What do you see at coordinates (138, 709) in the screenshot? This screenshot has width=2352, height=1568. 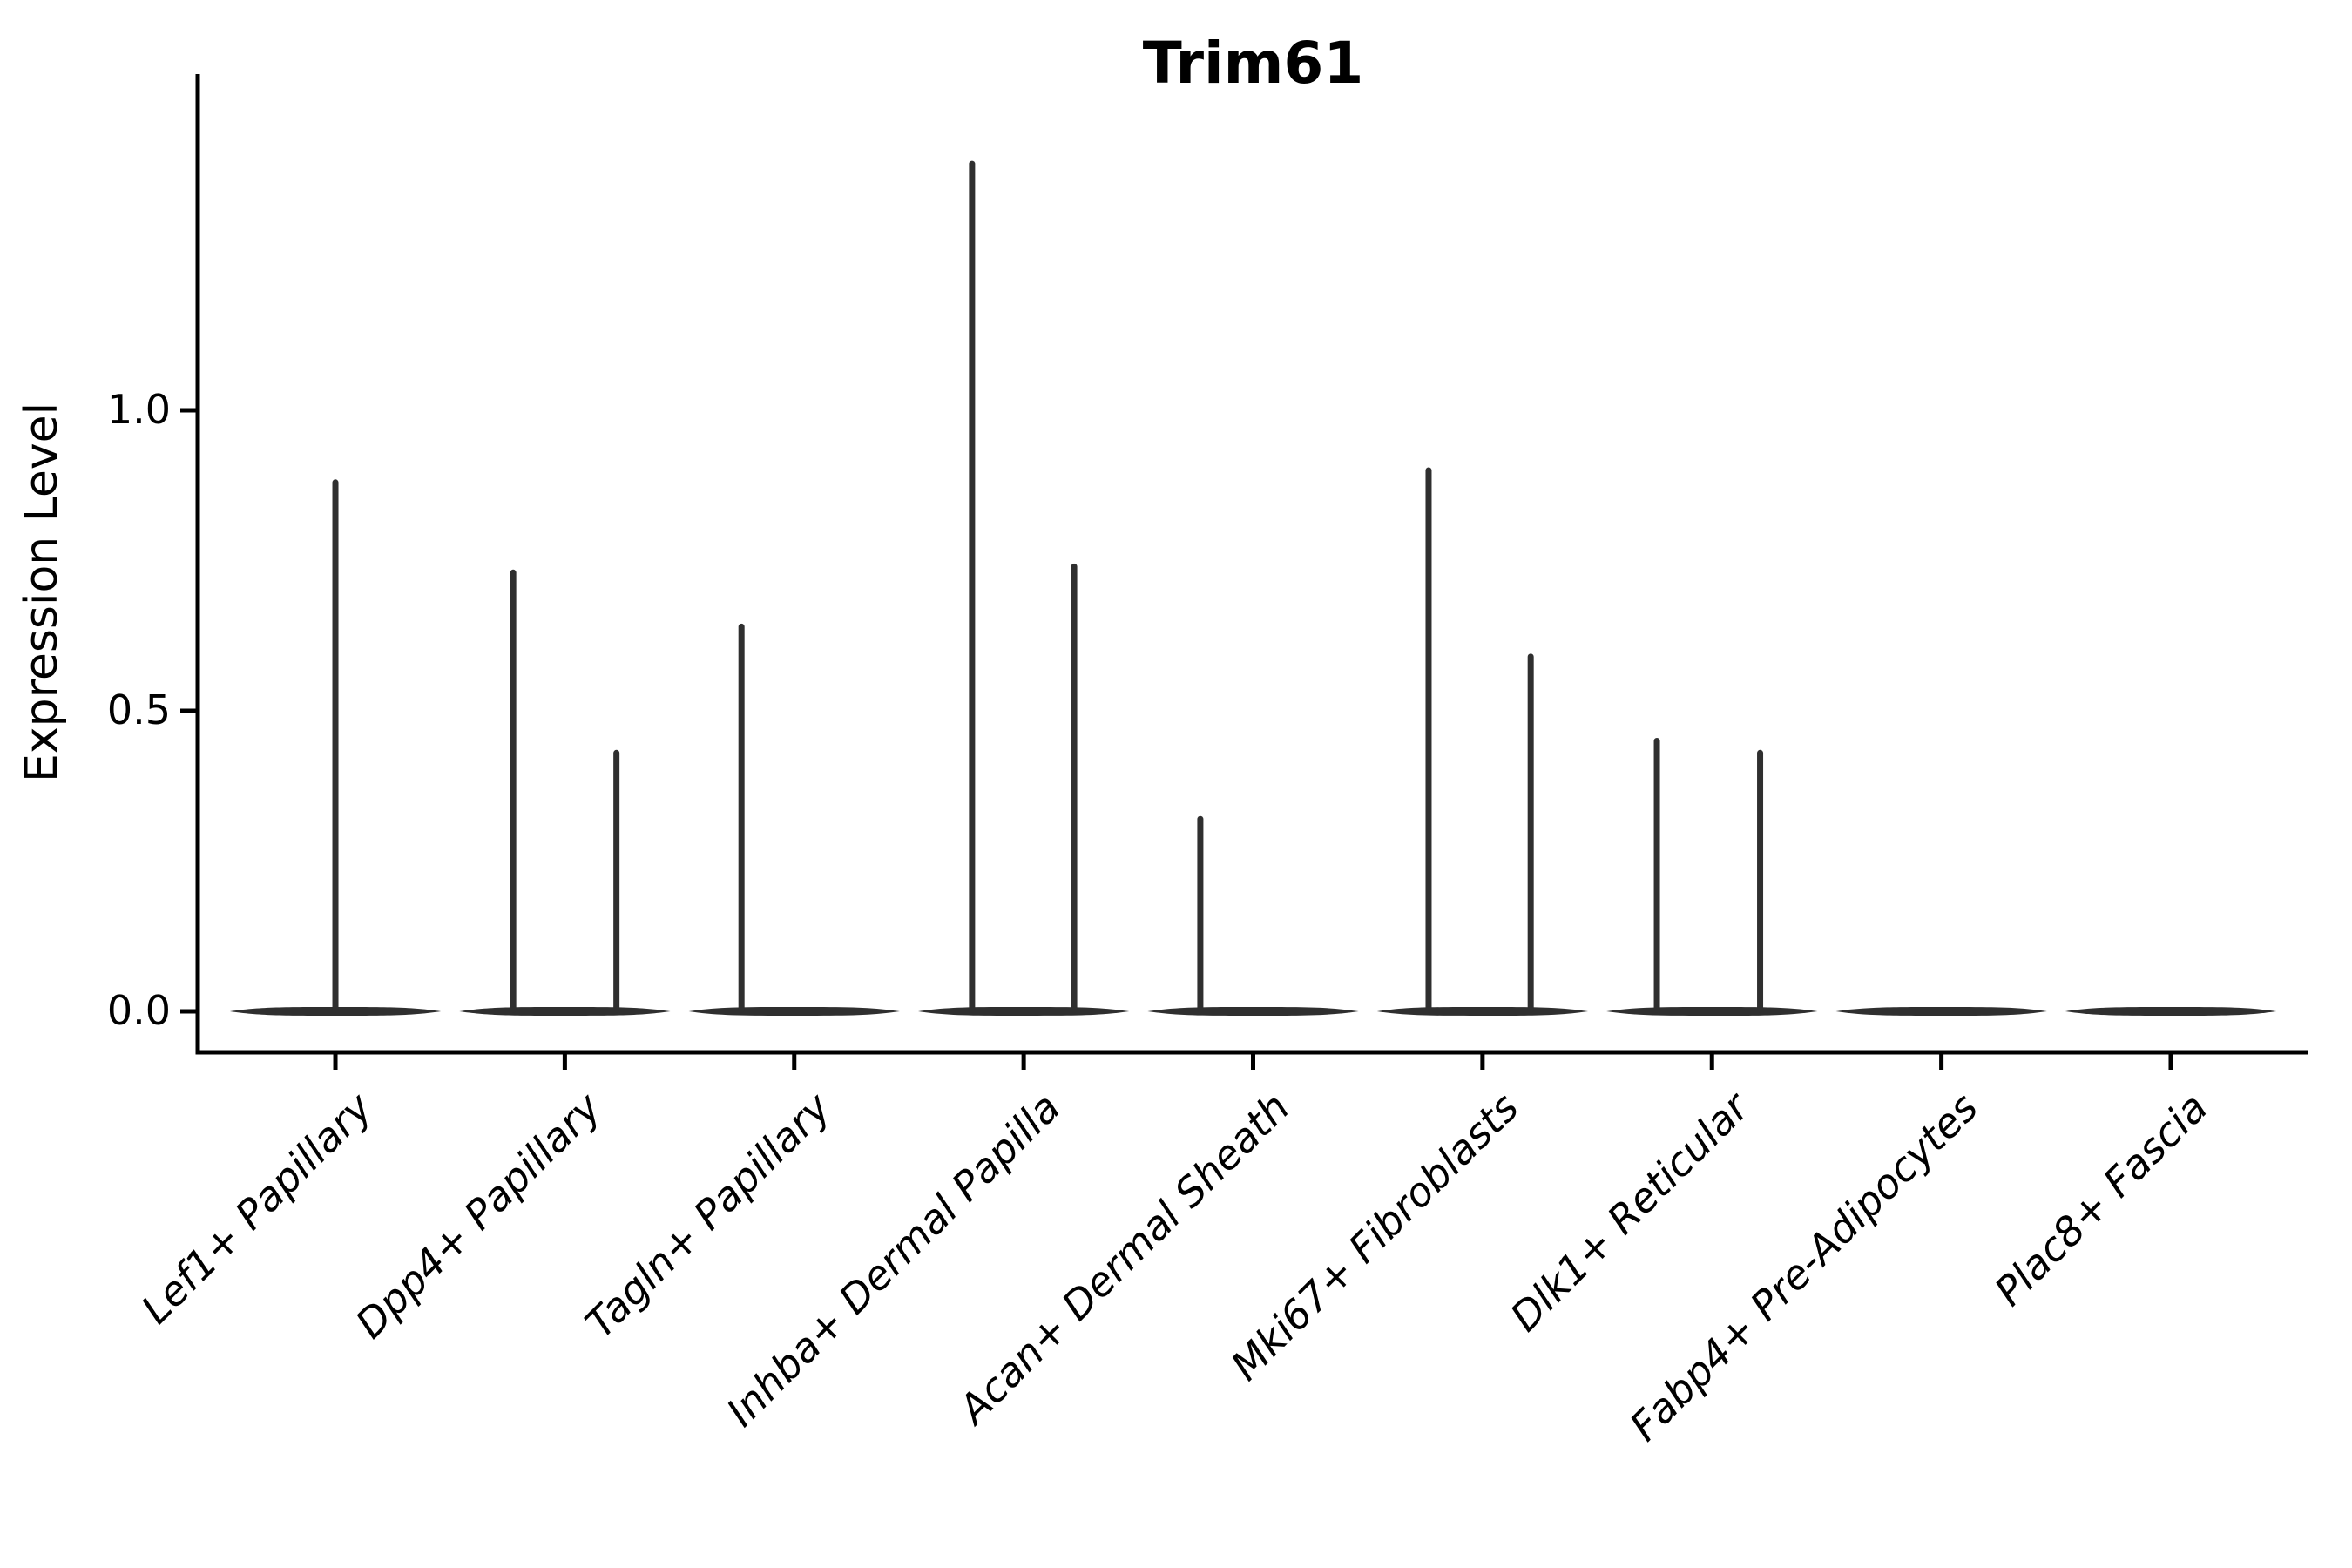 I see `y-tick-label: 0.5` at bounding box center [138, 709].